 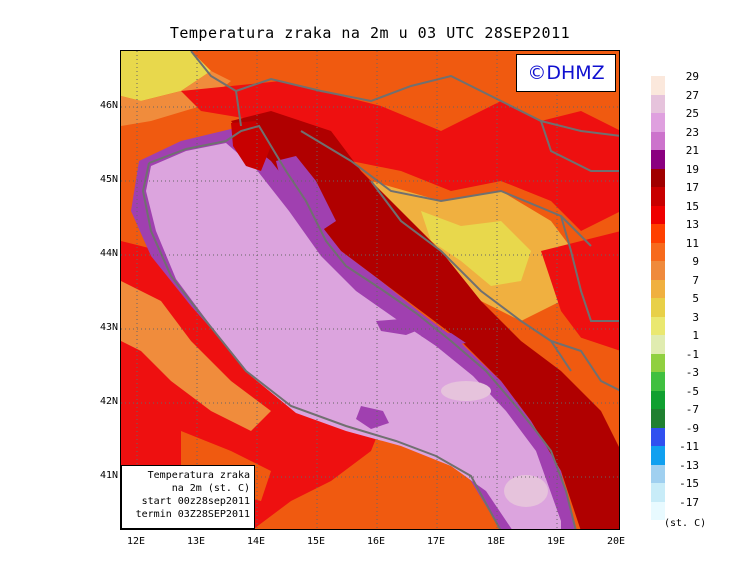 I want to click on lat-label-43n: 43N, so click(x=108, y=327).